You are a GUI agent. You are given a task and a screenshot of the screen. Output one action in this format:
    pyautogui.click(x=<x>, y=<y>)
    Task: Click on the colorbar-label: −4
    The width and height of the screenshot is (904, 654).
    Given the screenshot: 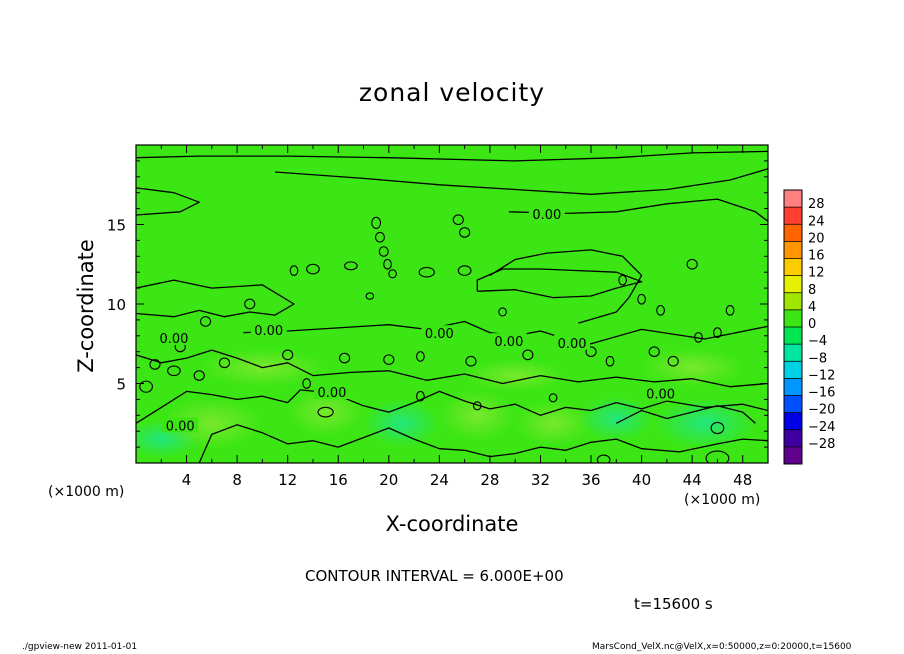 What is the action you would take?
    pyautogui.click(x=817, y=341)
    